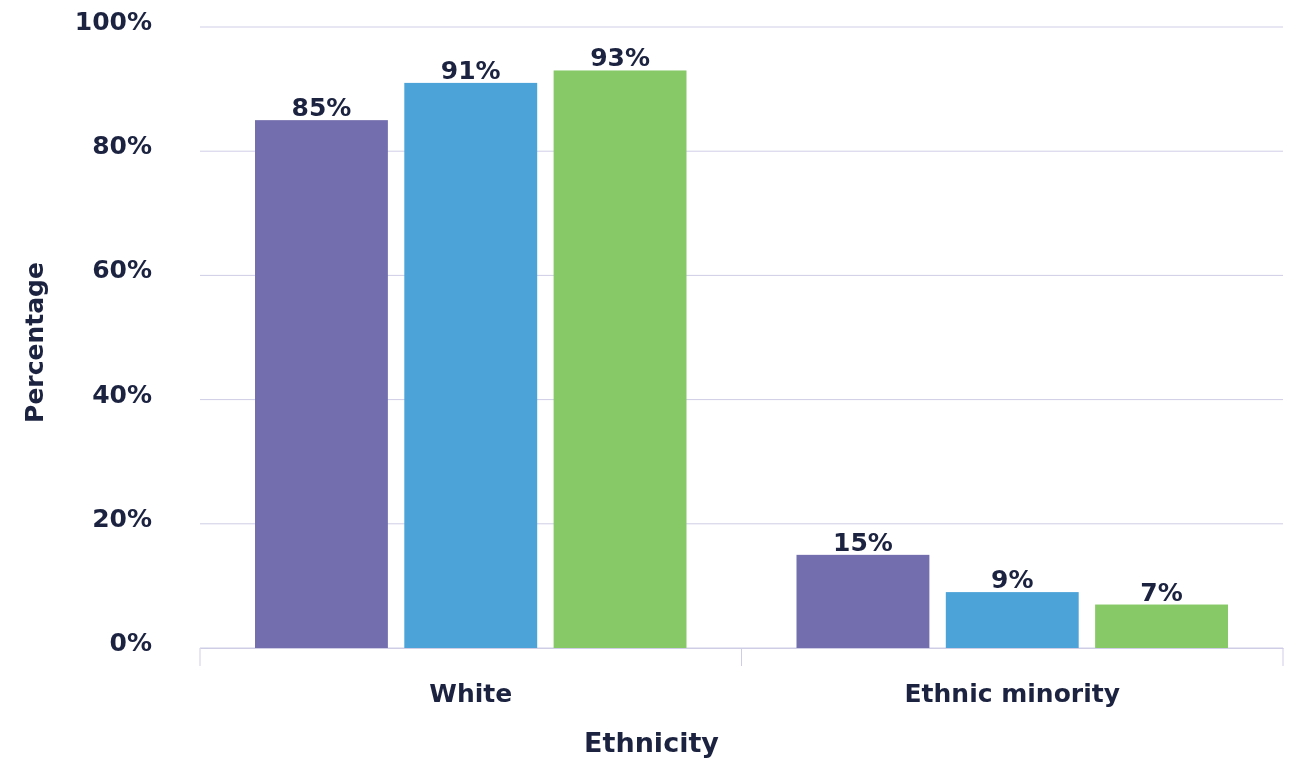  What do you see at coordinates (471, 693) in the screenshot?
I see `x-tick-label: White` at bounding box center [471, 693].